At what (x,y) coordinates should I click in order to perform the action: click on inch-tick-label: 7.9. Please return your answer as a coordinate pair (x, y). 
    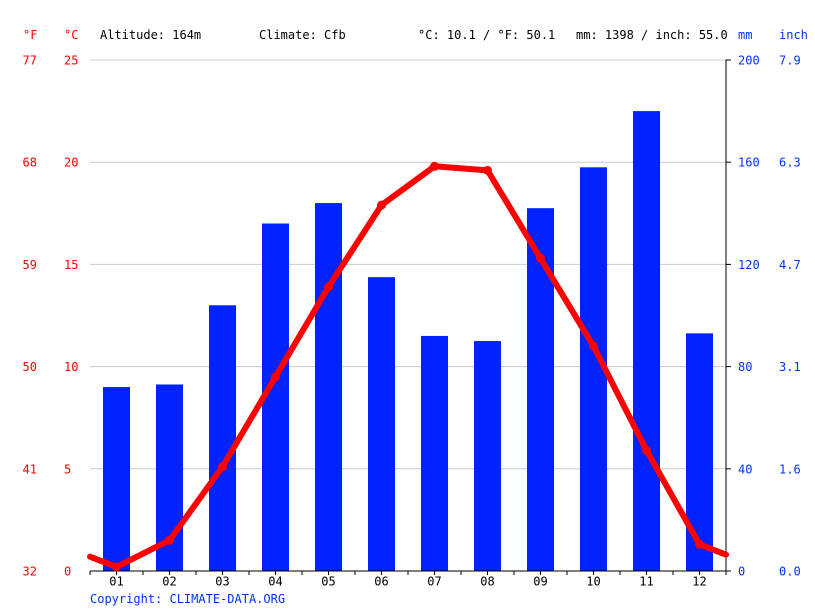
    Looking at the image, I should click on (790, 61).